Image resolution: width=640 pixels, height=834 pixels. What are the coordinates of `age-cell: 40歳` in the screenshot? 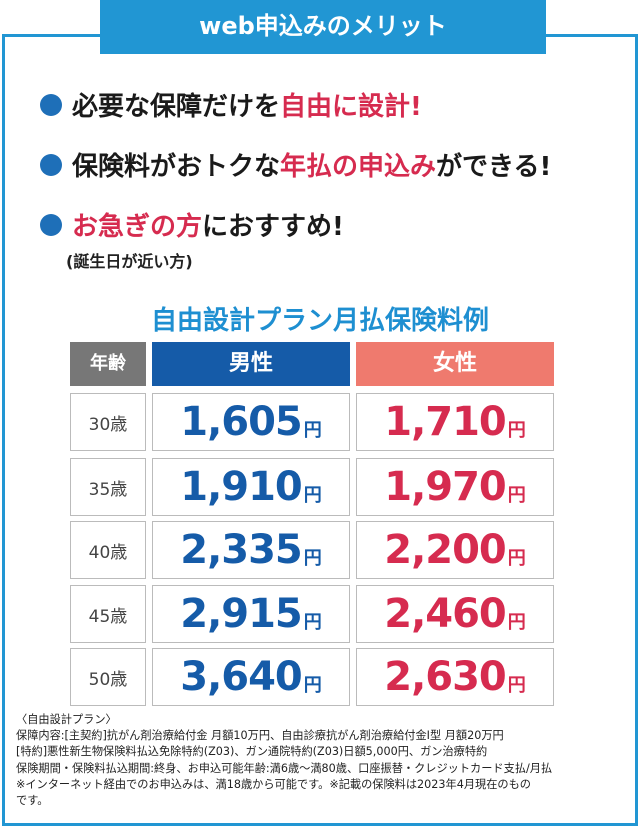 It's located at (108, 550).